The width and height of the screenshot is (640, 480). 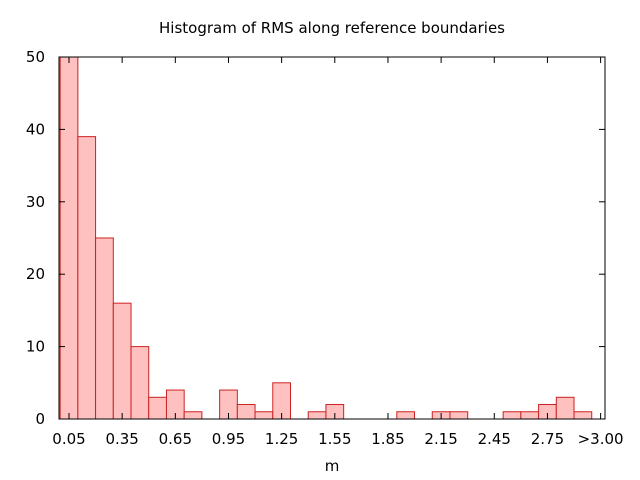 What do you see at coordinates (35, 202) in the screenshot?
I see `y-tick-label: 30` at bounding box center [35, 202].